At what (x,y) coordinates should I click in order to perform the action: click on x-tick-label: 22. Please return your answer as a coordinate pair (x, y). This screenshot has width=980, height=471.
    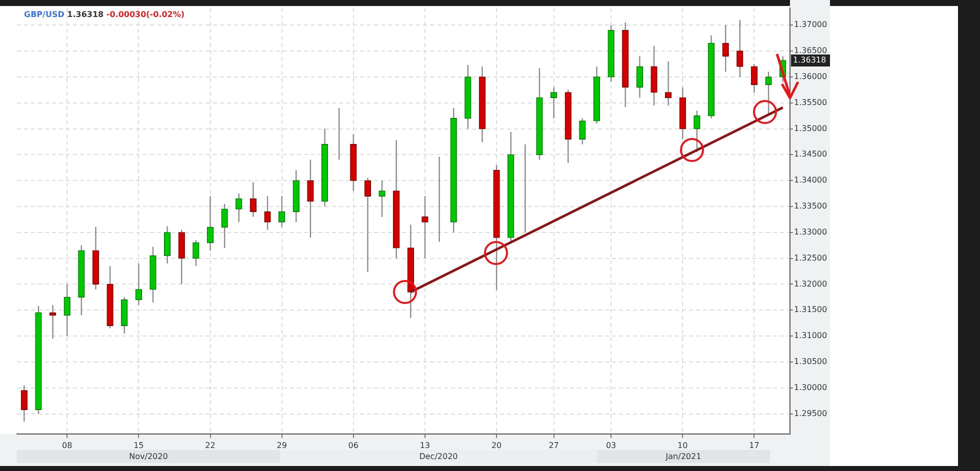
    Looking at the image, I should click on (210, 445).